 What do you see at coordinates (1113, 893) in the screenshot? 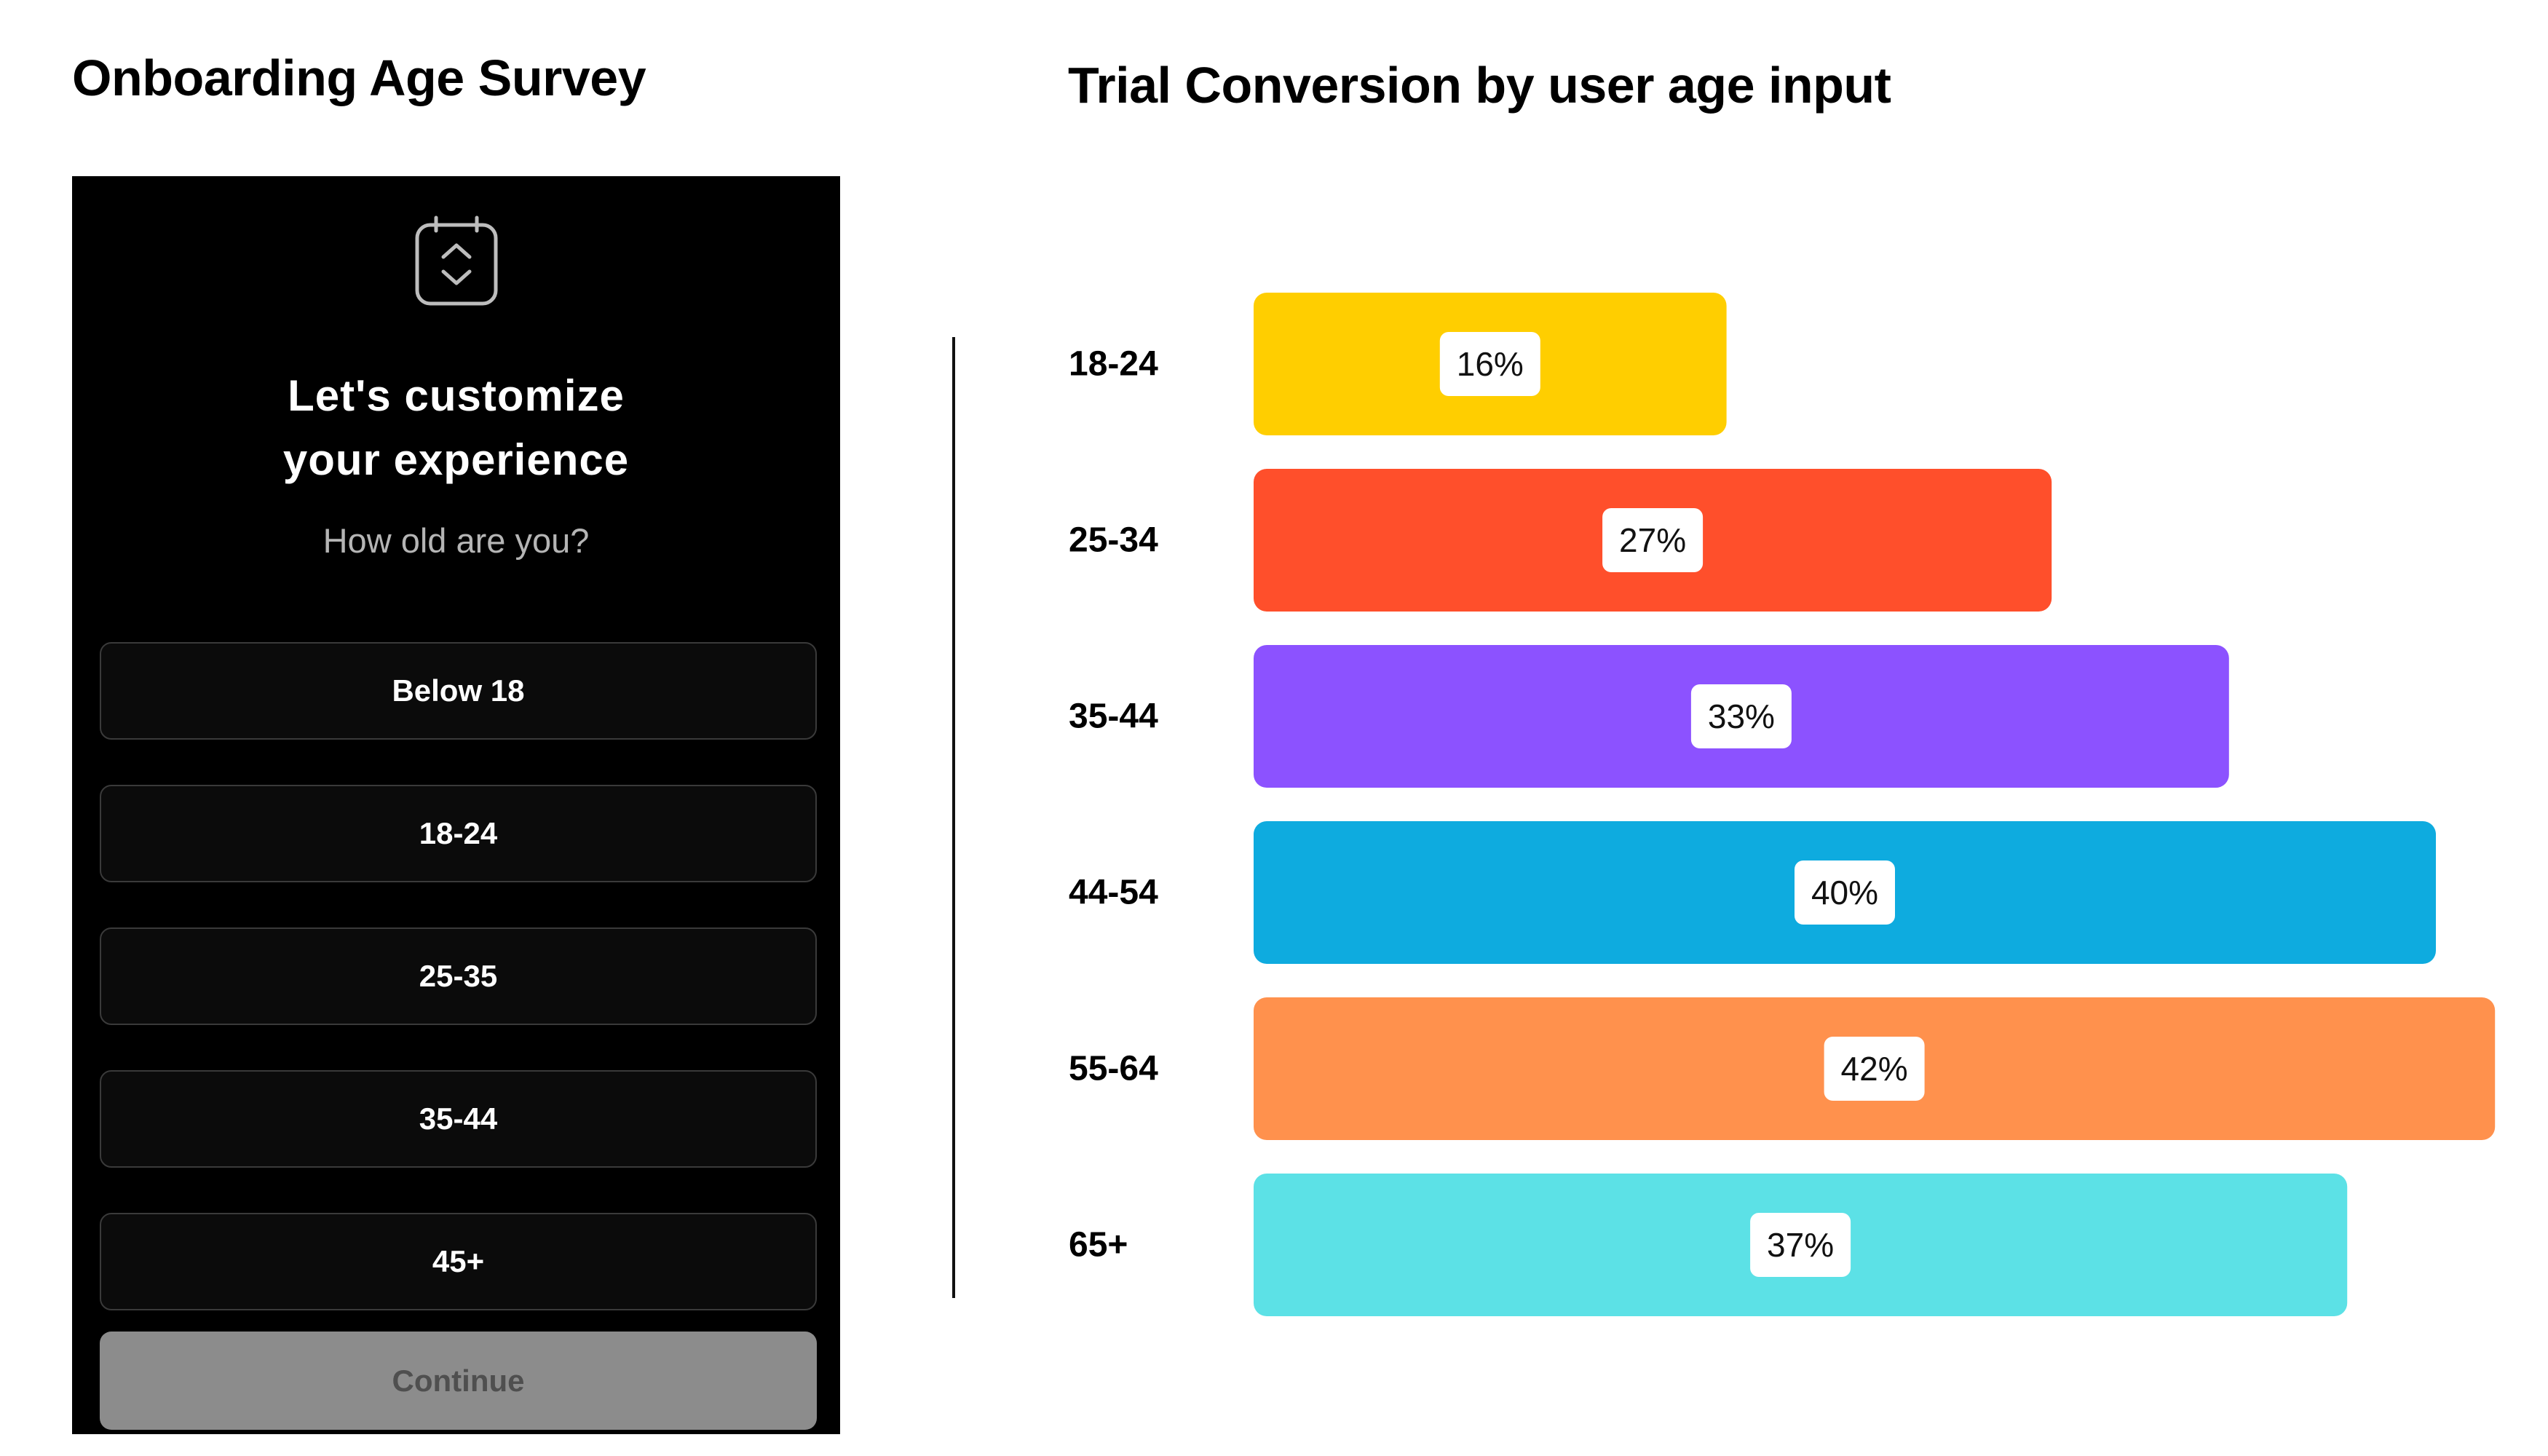
I see `category-label: 44-54` at bounding box center [1113, 893].